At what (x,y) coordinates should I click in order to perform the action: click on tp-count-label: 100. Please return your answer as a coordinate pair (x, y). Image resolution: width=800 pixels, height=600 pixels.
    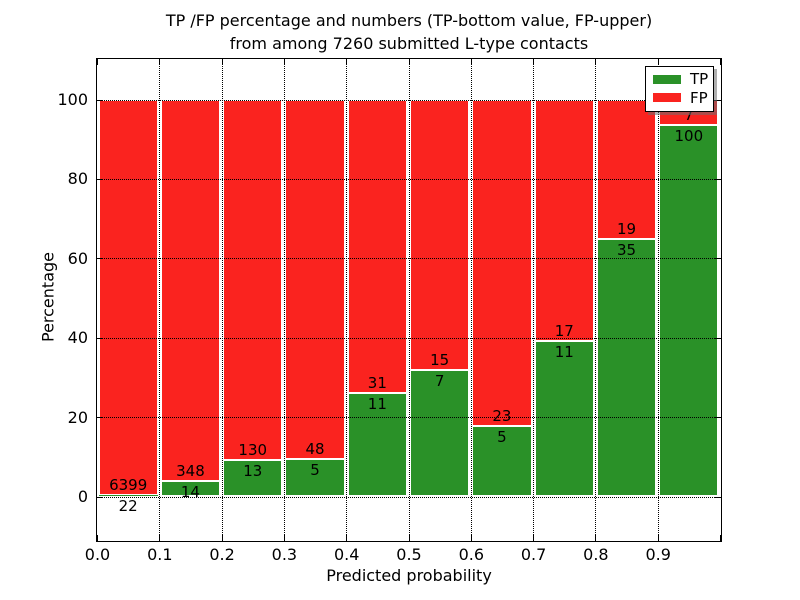
    Looking at the image, I should click on (689, 136).